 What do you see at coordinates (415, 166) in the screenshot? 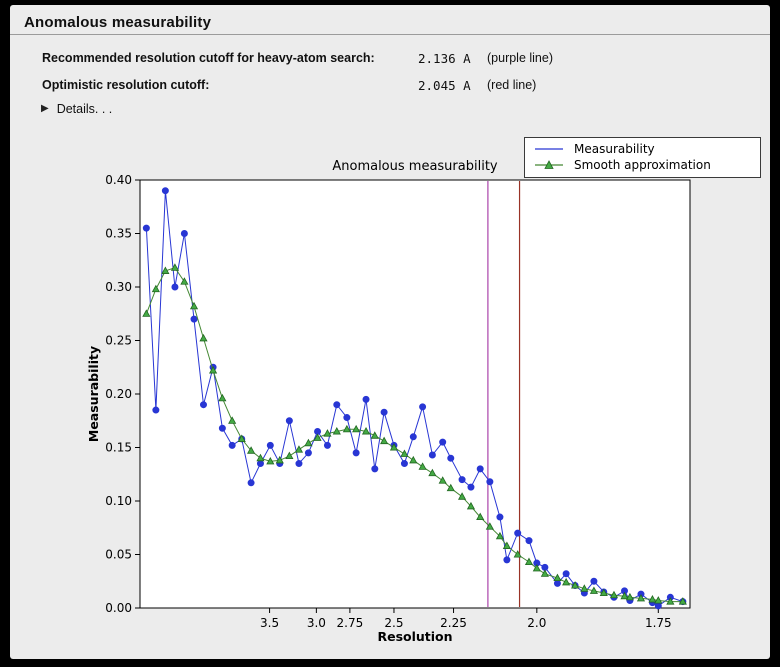
I see `chart-title: Anomalous measurability` at bounding box center [415, 166].